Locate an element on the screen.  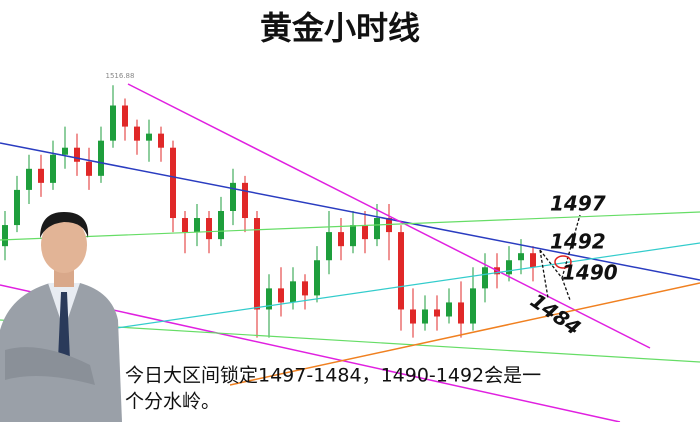
forecast-path is located at coordinates (560, 257).